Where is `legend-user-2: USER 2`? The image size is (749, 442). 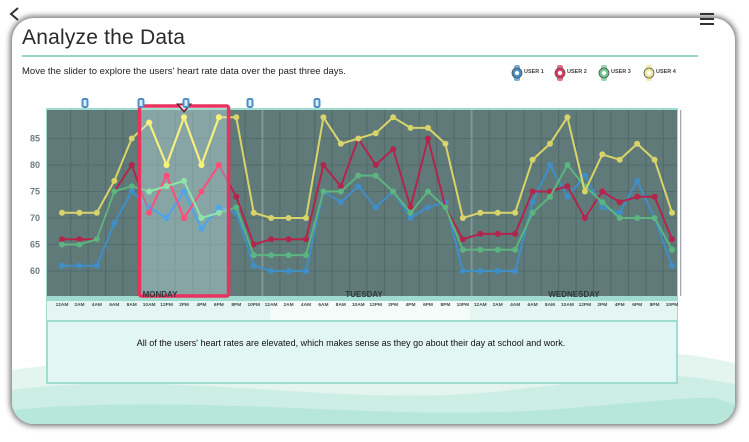
legend-user-2: USER 2 is located at coordinates (570, 73).